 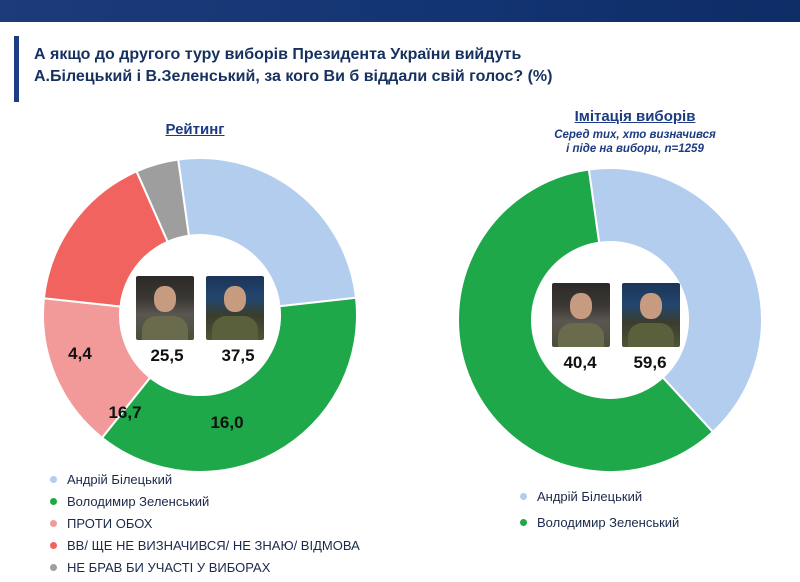 I want to click on legend-item-undecided: ВВ/ ЩЕ НЕ ВИЗНАЧИВСЯ/ НЕ ЗНАЮ/ ВІДМОВА, so click(x=205, y=545).